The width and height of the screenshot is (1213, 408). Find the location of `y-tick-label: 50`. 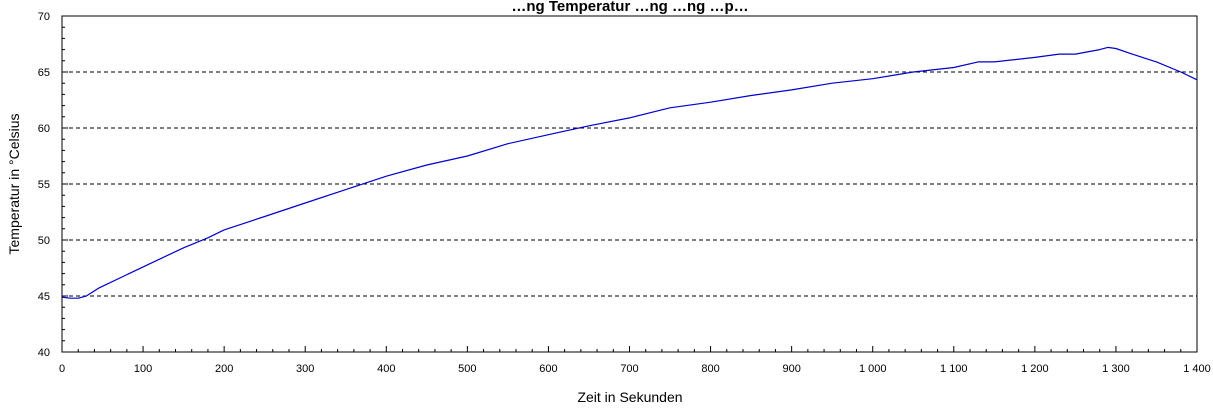

y-tick-label: 50 is located at coordinates (44, 241).